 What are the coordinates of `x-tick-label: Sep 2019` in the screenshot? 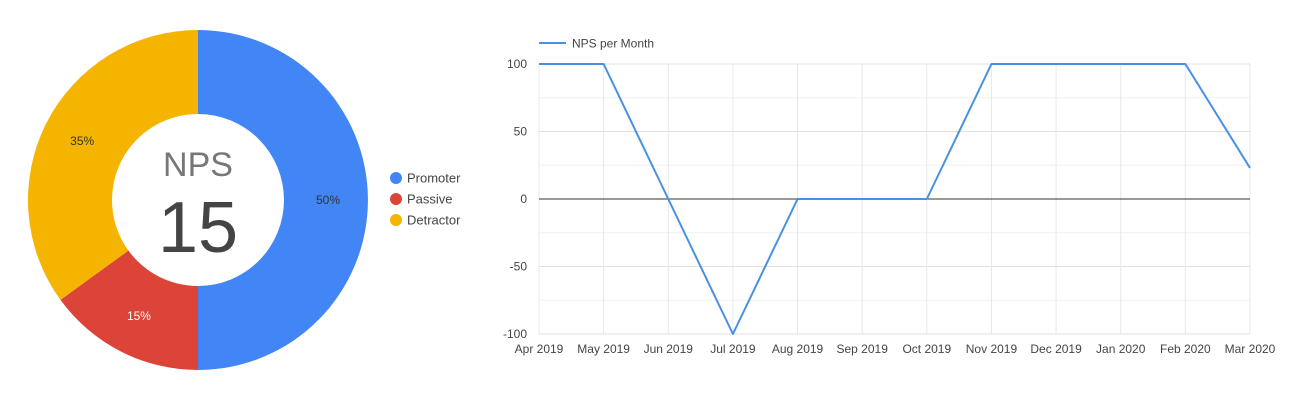 It's located at (862, 349).